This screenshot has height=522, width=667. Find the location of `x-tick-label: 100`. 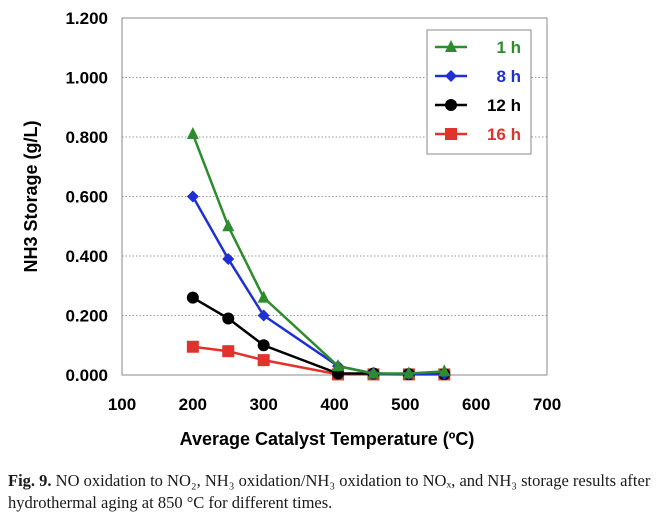

x-tick-label: 100 is located at coordinates (122, 404).